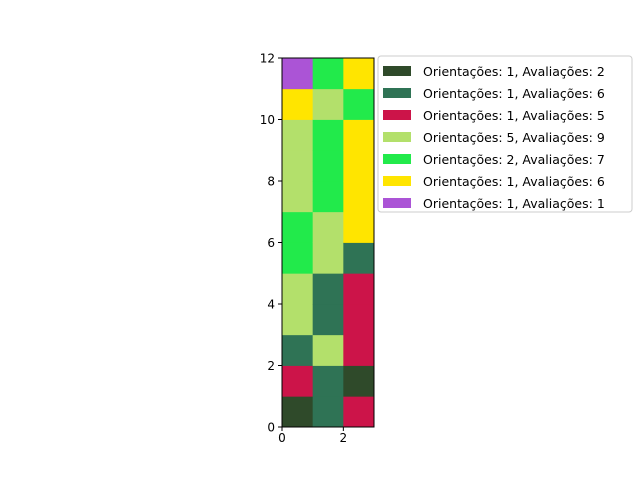 Image resolution: width=640 pixels, height=480 pixels. What do you see at coordinates (514, 203) in the screenshot?
I see `legend-label: Orientações: 1, Avaliações: 1` at bounding box center [514, 203].